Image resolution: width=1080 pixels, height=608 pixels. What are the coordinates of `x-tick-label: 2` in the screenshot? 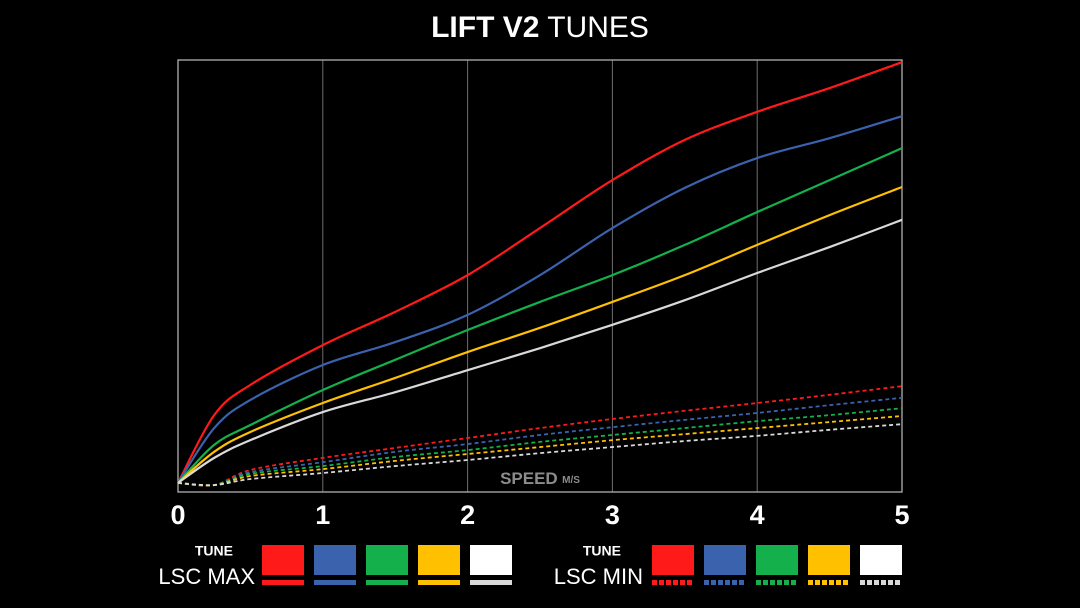 It's located at (467, 515).